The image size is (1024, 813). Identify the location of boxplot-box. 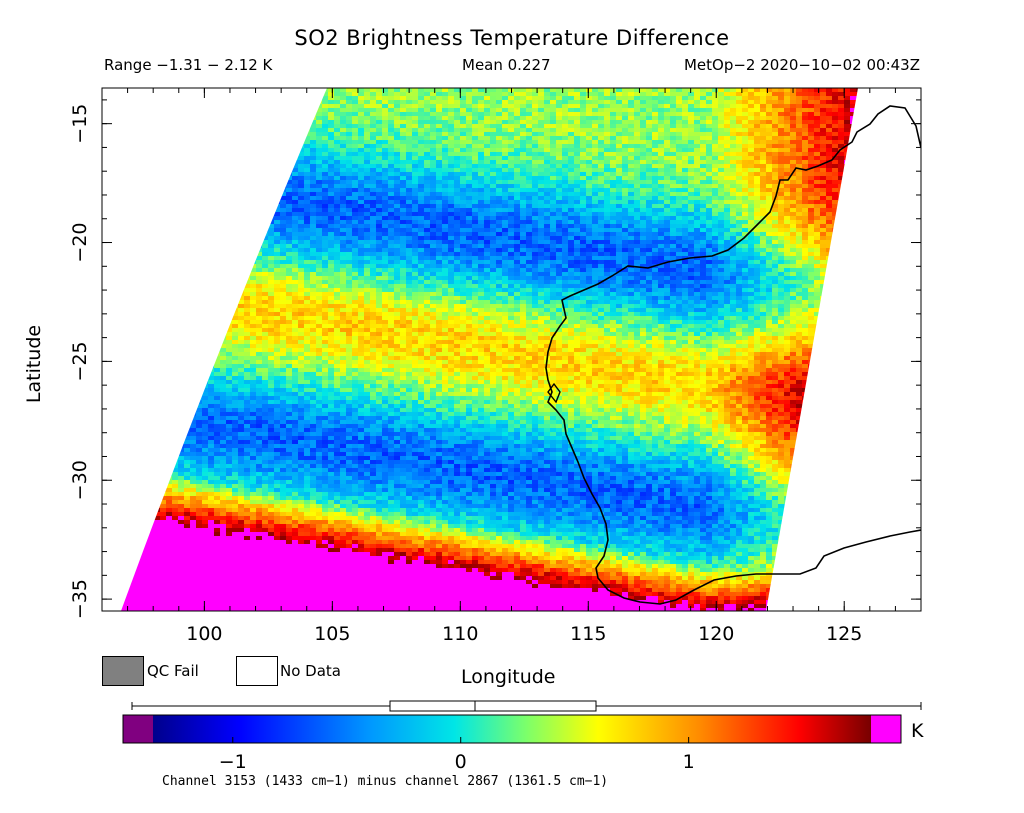
(493, 706).